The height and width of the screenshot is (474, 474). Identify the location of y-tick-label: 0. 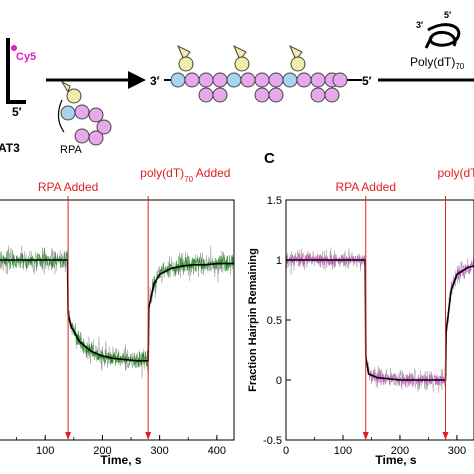
(279, 381).